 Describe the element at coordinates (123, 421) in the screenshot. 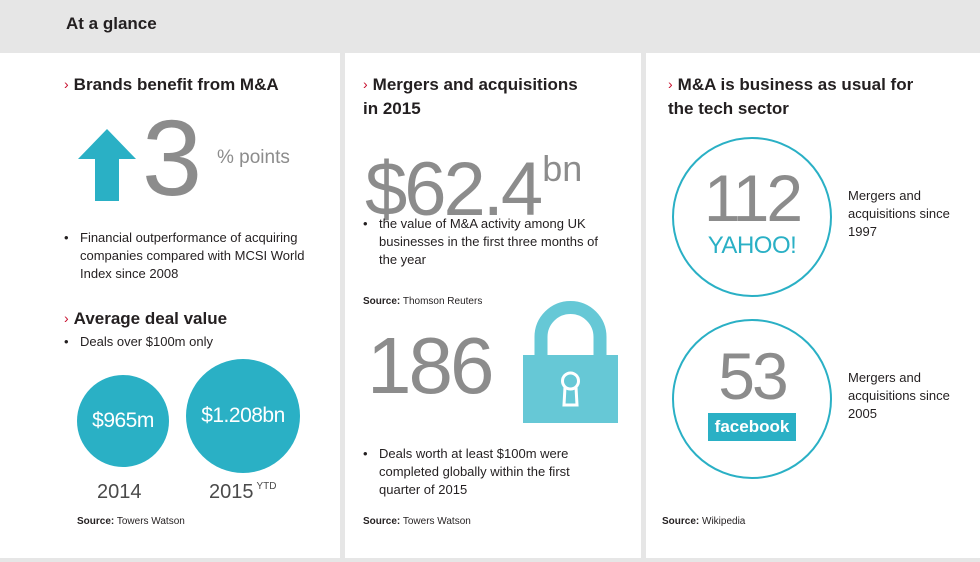

I see `circle-2014-value: $965m` at that location.